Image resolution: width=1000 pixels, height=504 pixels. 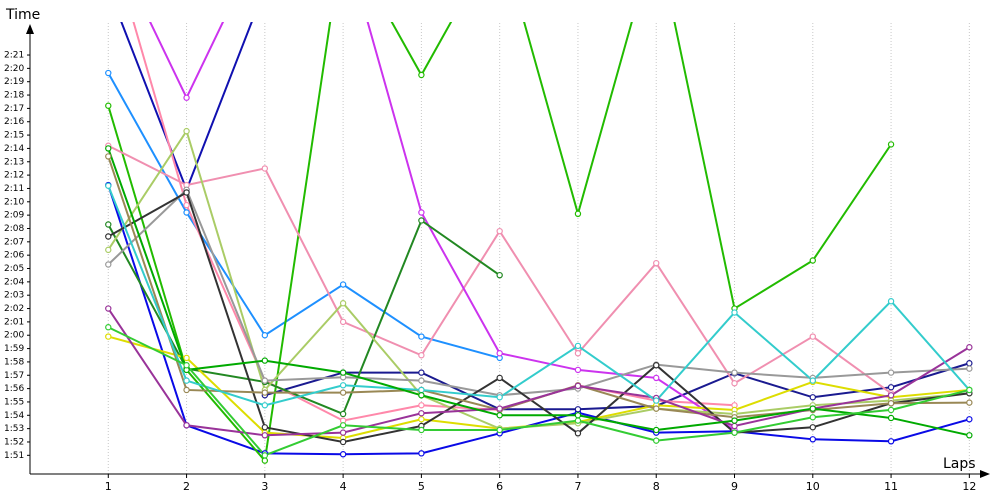 I want to click on y-tick-label: 1:59, so click(x=14, y=349).